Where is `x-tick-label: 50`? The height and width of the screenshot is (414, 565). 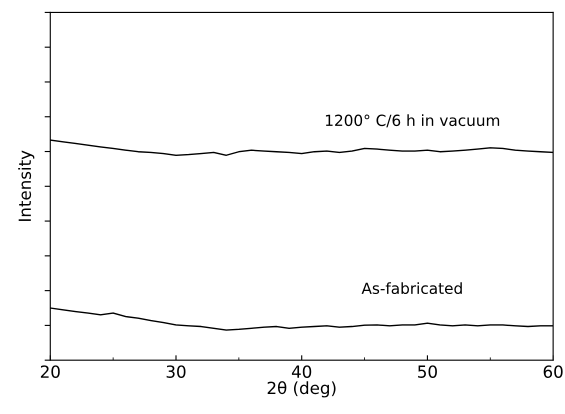 x-tick-label: 50 is located at coordinates (427, 371).